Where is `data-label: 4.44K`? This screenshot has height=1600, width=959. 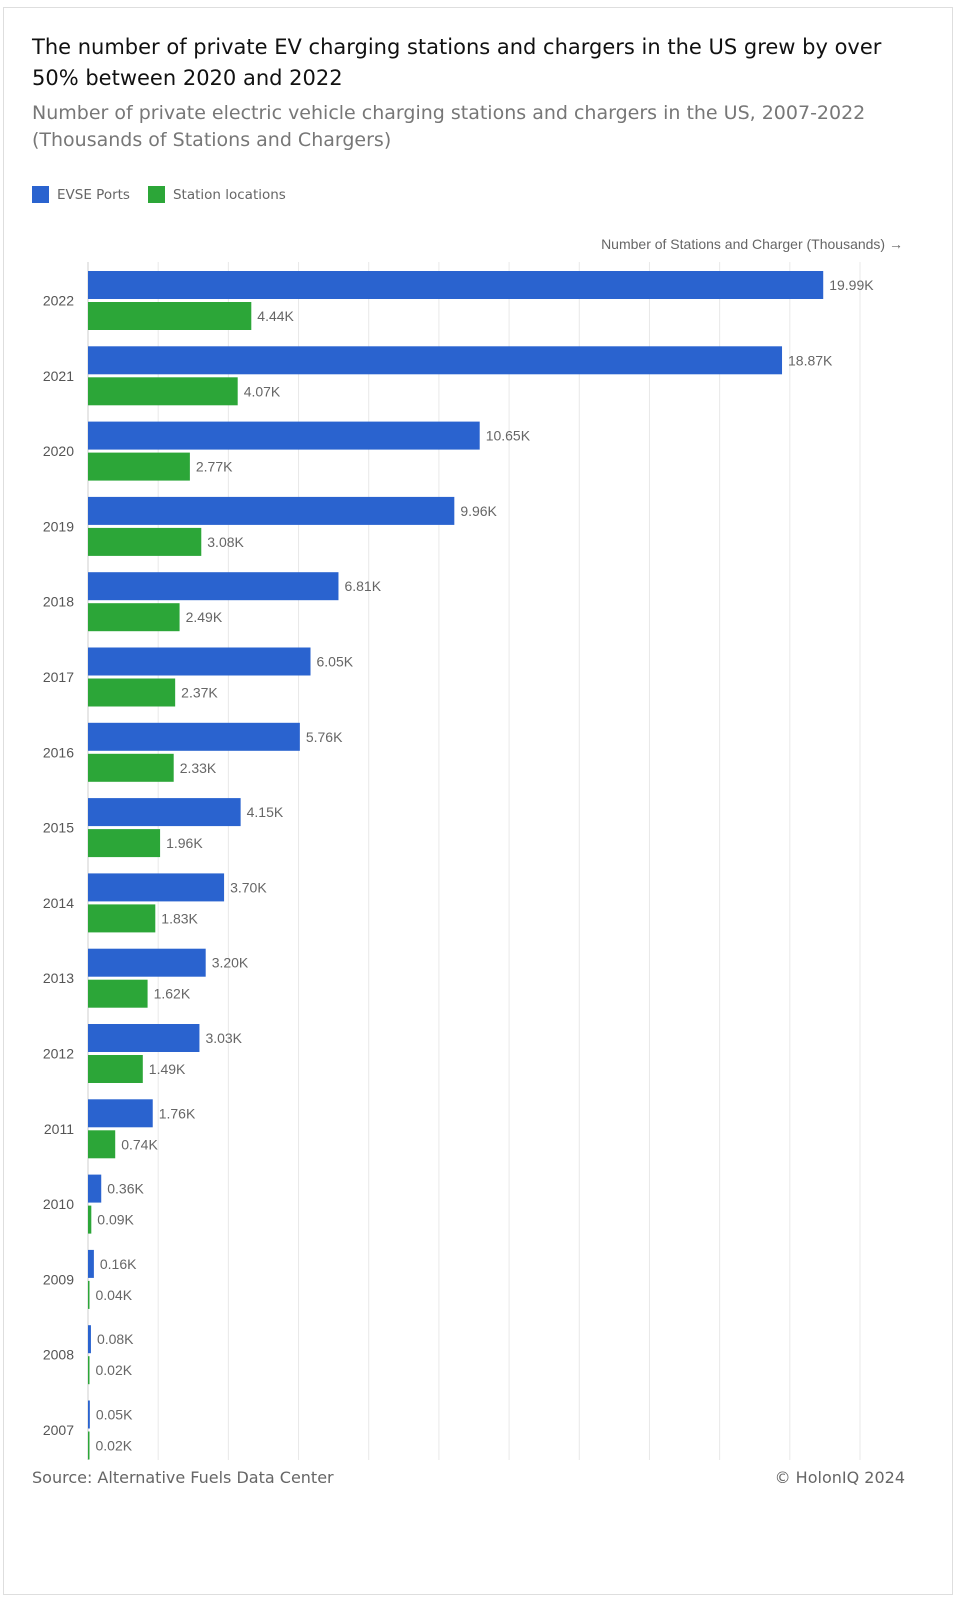
data-label: 4.44K is located at coordinates (275, 316).